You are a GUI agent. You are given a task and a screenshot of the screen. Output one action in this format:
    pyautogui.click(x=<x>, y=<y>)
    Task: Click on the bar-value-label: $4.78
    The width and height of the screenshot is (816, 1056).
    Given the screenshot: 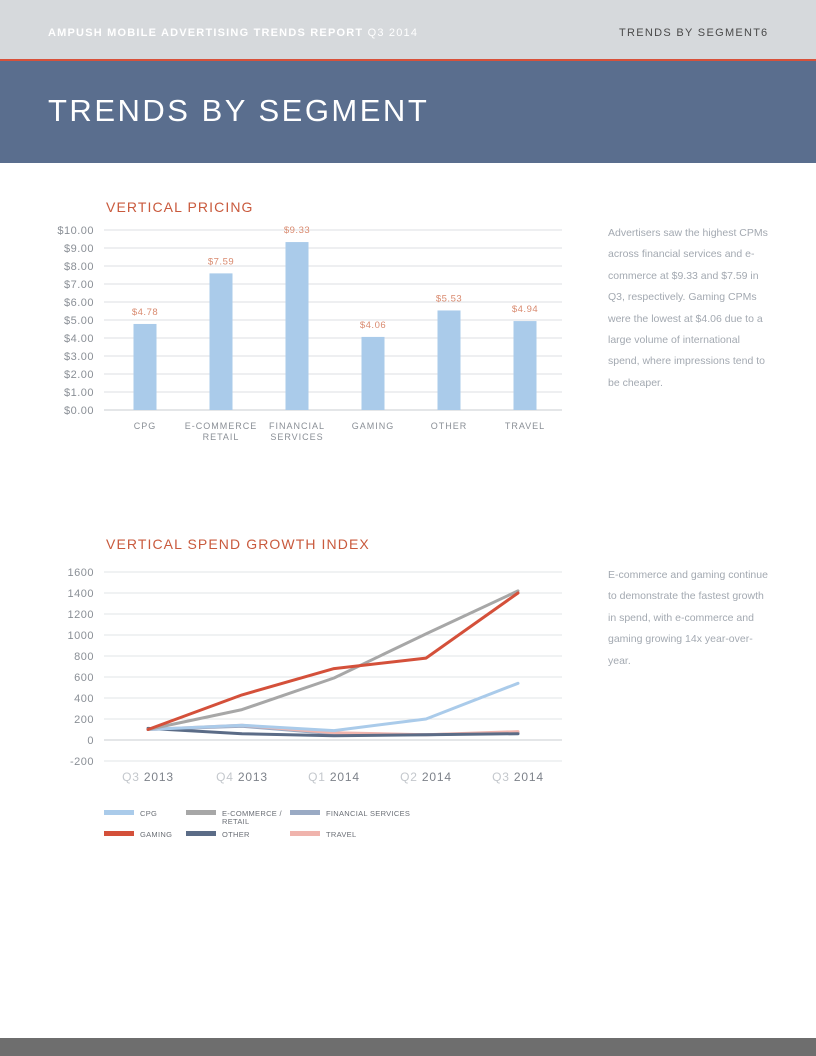 What is the action you would take?
    pyautogui.click(x=145, y=312)
    